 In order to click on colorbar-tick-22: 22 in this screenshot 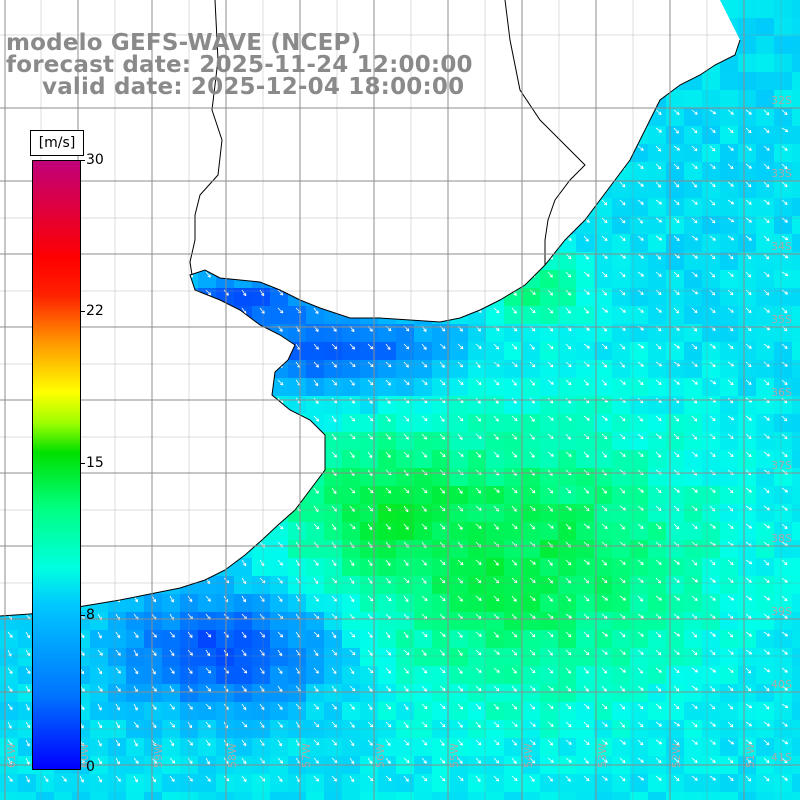, I will do `click(95, 311)`.